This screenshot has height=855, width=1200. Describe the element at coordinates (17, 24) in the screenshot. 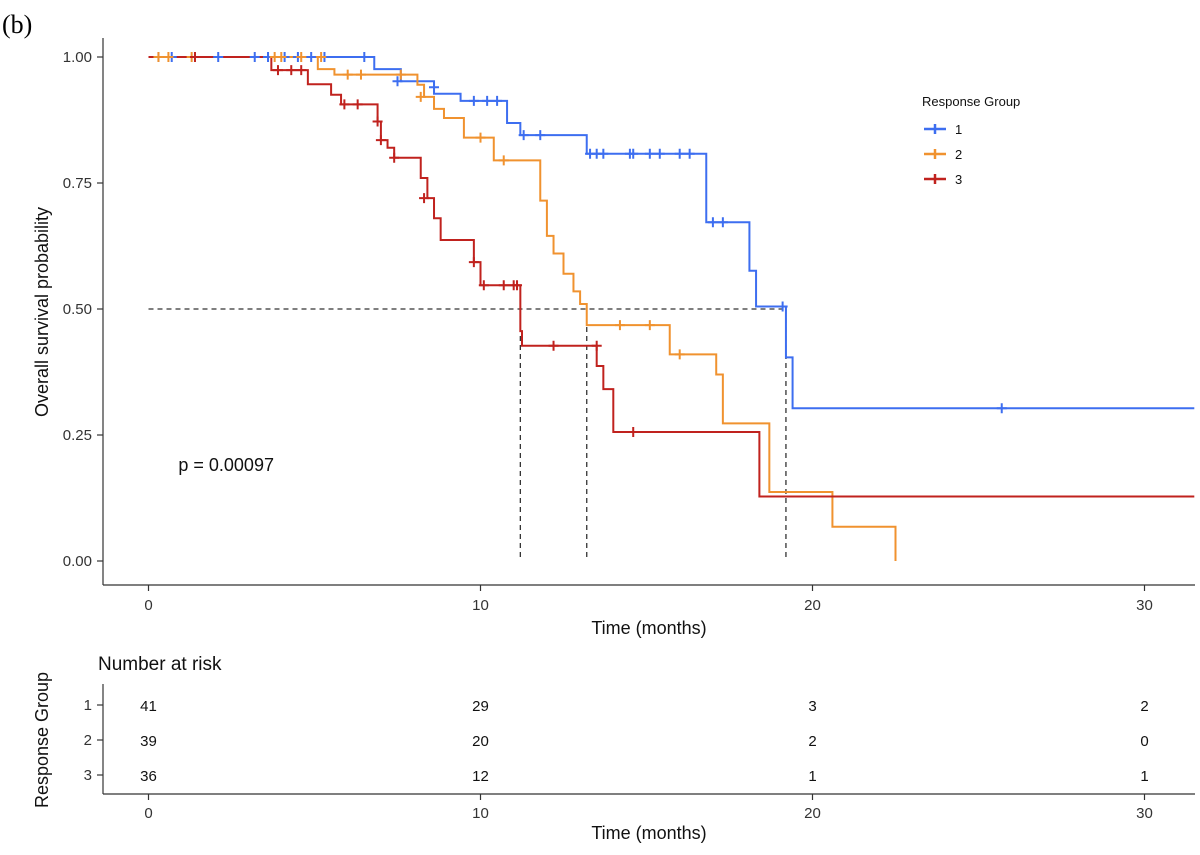

I see `panel-label: (b)` at that location.